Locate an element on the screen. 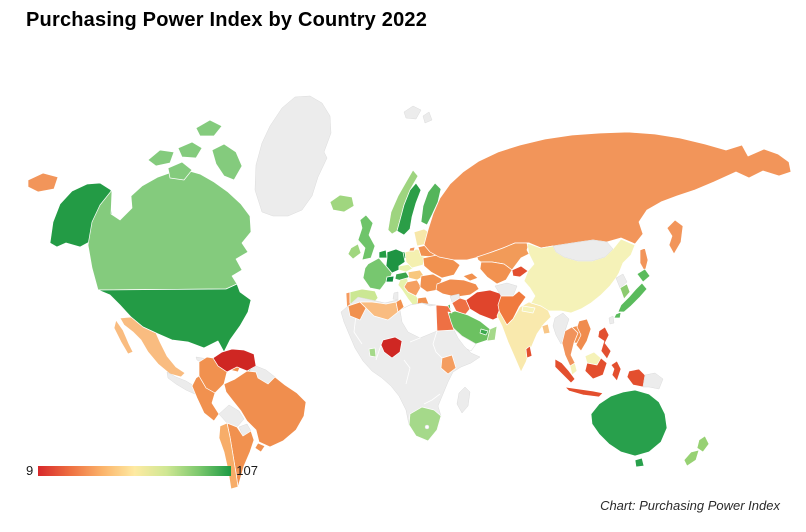  country-sardinia is located at coordinates (395, 296).